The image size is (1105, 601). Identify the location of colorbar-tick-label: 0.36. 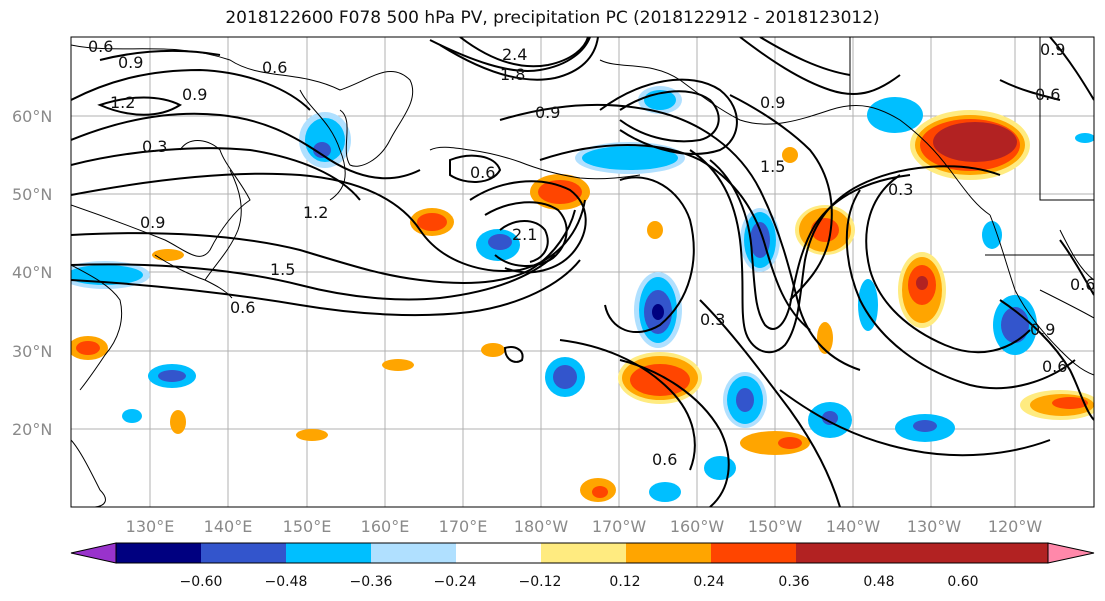
(793, 582).